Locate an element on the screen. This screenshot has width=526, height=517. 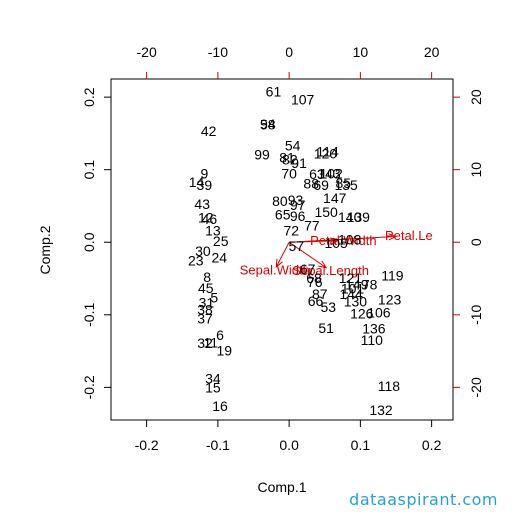
x-tick-label: -0.2 is located at coordinates (147, 445).